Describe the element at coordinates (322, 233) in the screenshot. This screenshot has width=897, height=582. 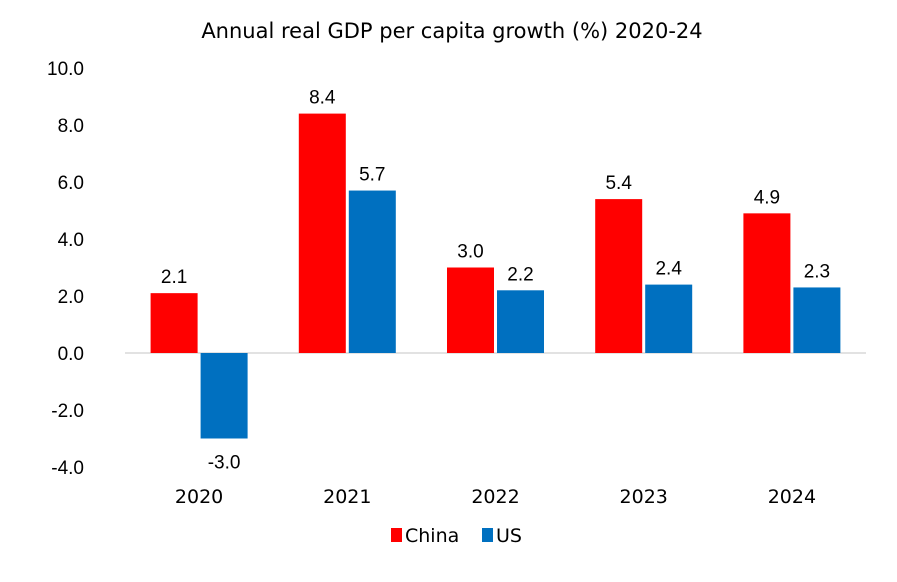
I see `bar-china-2021` at that location.